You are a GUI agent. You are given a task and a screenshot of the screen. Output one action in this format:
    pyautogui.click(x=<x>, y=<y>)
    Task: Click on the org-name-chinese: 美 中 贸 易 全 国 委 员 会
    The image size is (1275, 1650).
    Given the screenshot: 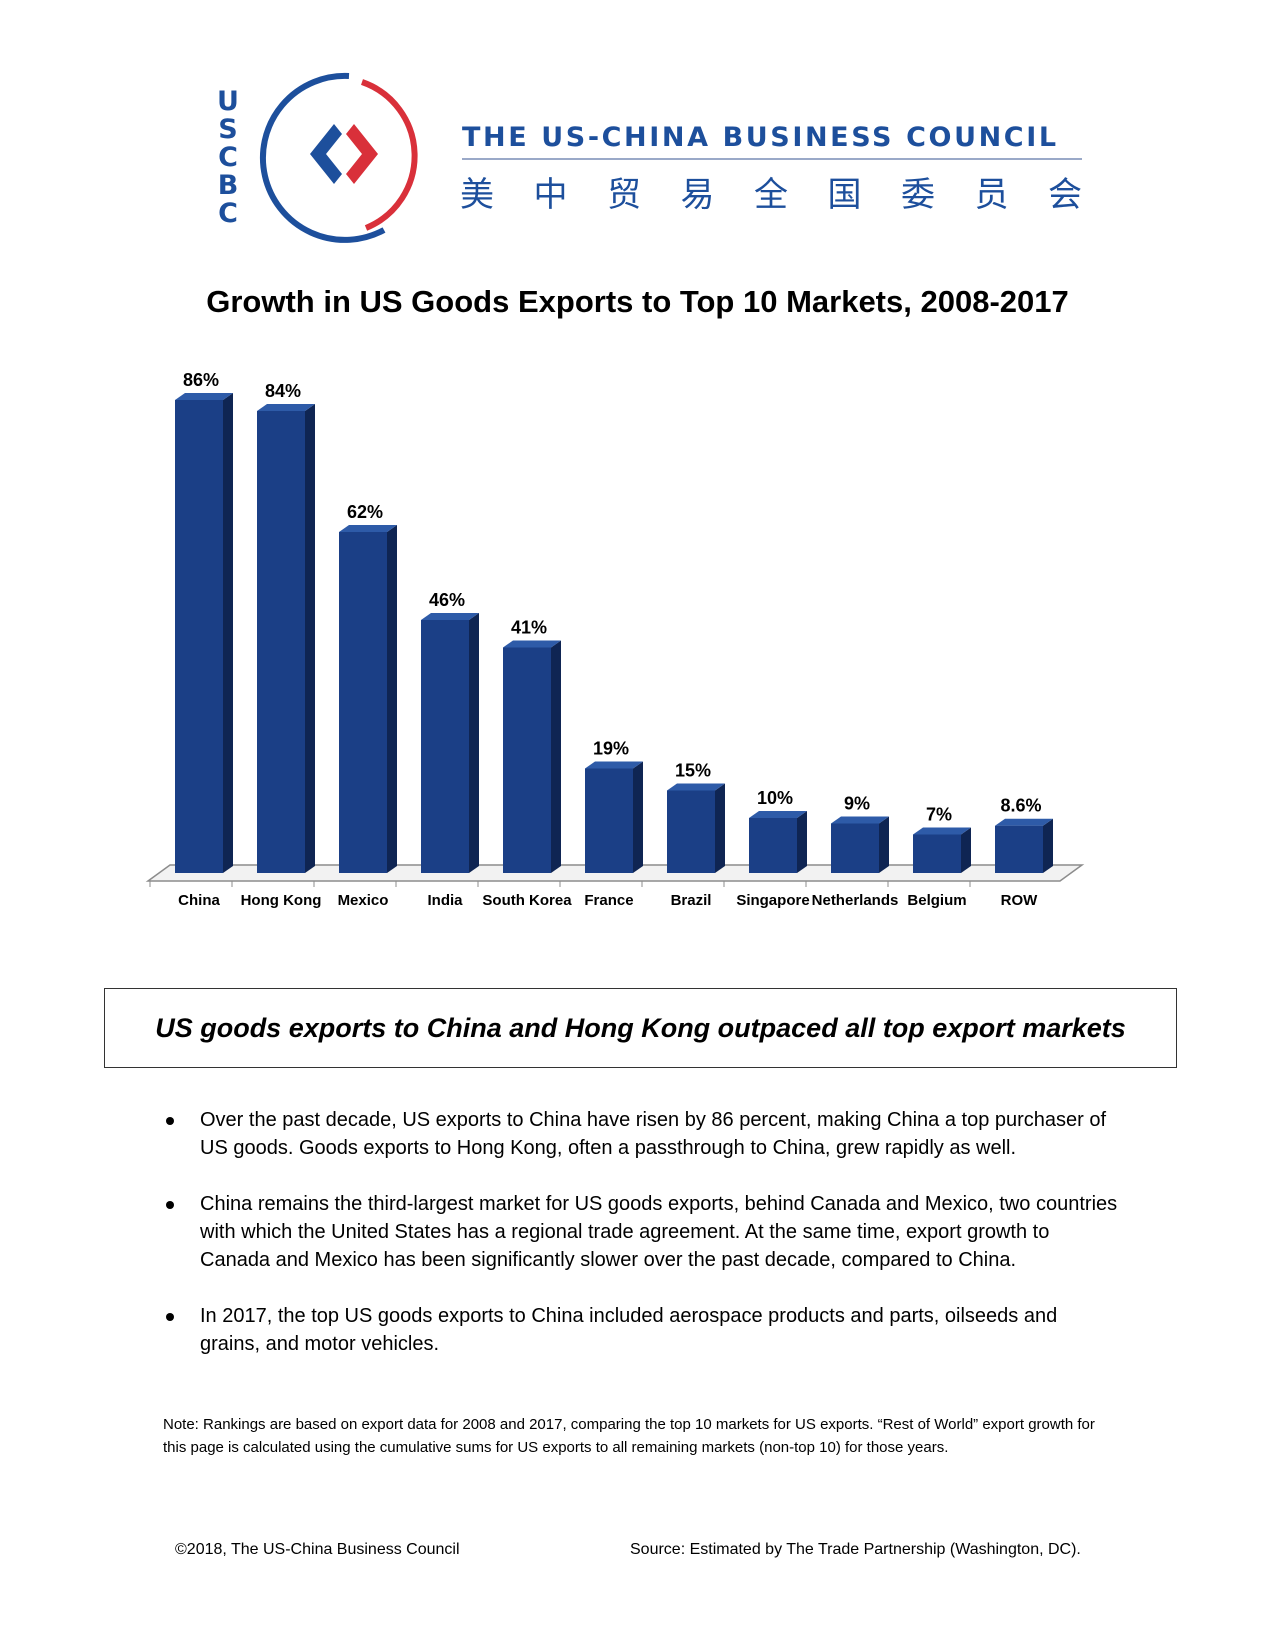 What is the action you would take?
    pyautogui.click(x=771, y=191)
    